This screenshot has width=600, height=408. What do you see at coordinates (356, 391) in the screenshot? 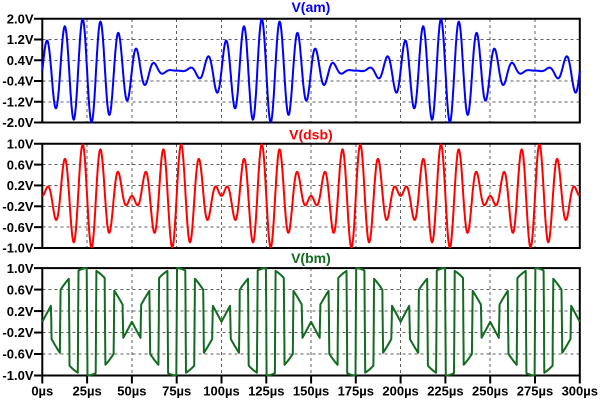
I see `svg-text: 175µs` at bounding box center [356, 391].